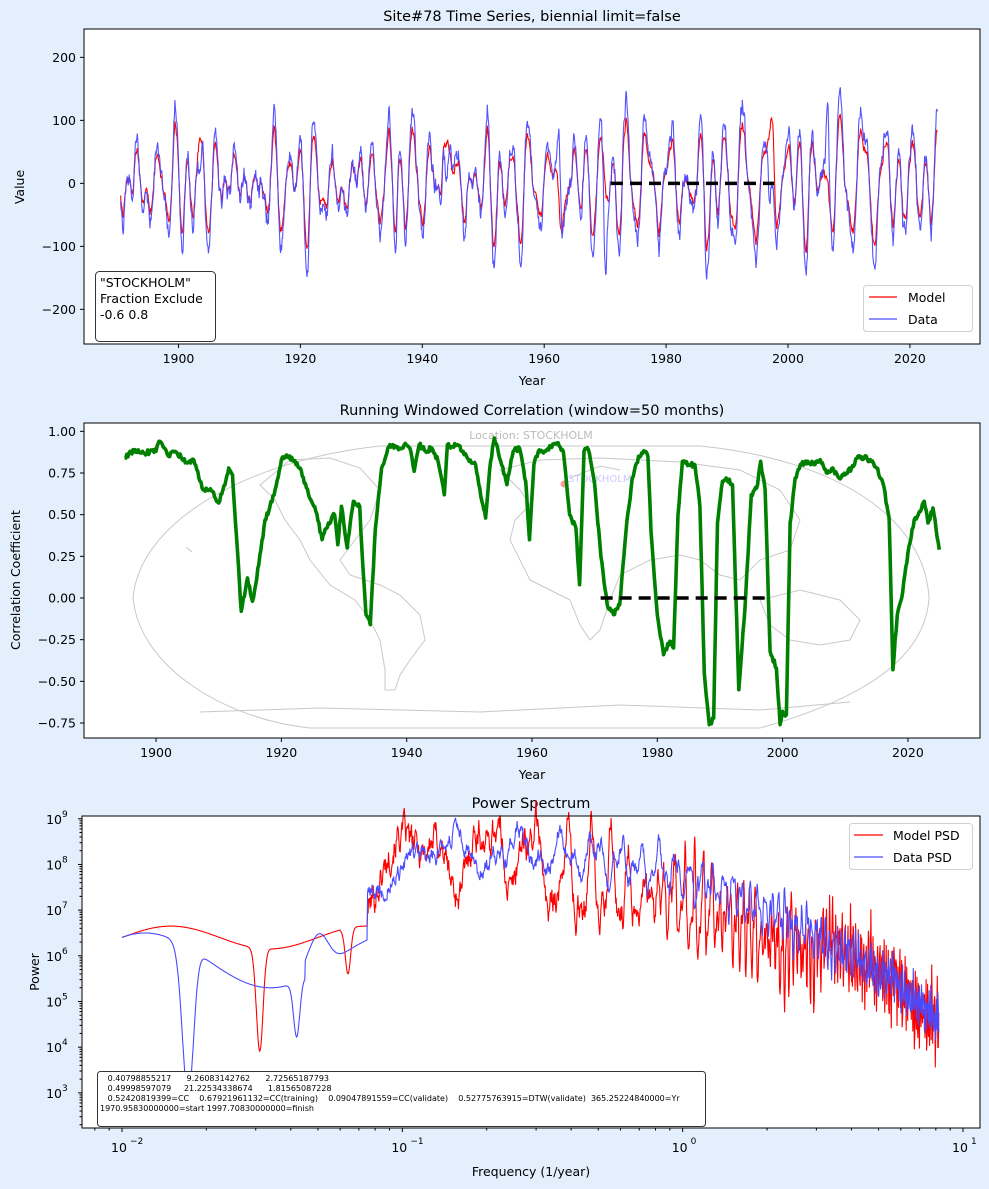  I want to click on x-tick-exponent: −2, so click(136, 1142).